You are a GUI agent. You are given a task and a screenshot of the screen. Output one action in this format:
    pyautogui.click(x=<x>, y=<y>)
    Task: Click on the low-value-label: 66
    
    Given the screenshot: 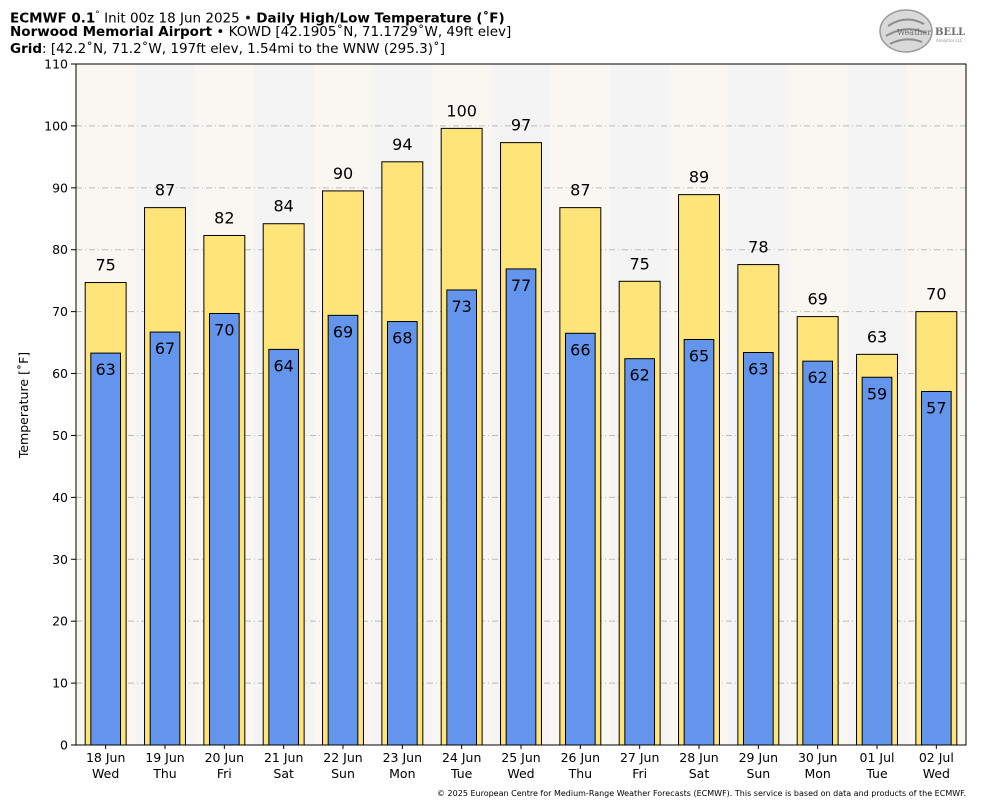 What is the action you would take?
    pyautogui.click(x=580, y=349)
    